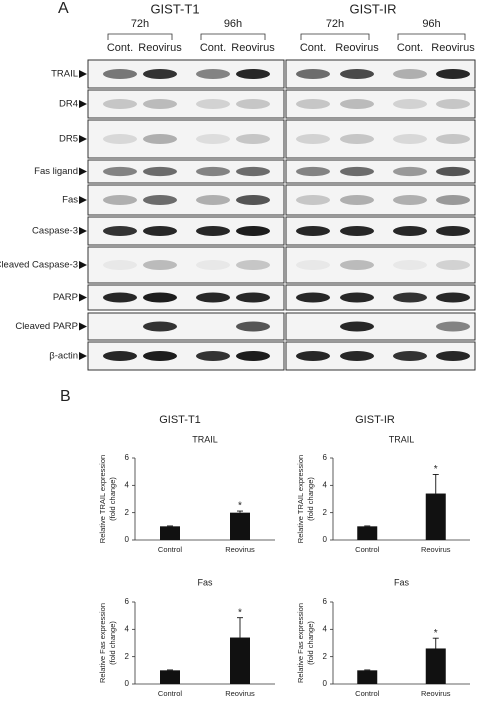 Image resolution: width=480 pixels, height=705 pixels. Describe the element at coordinates (431, 24) in the screenshot. I see `time-label: 96h` at that location.